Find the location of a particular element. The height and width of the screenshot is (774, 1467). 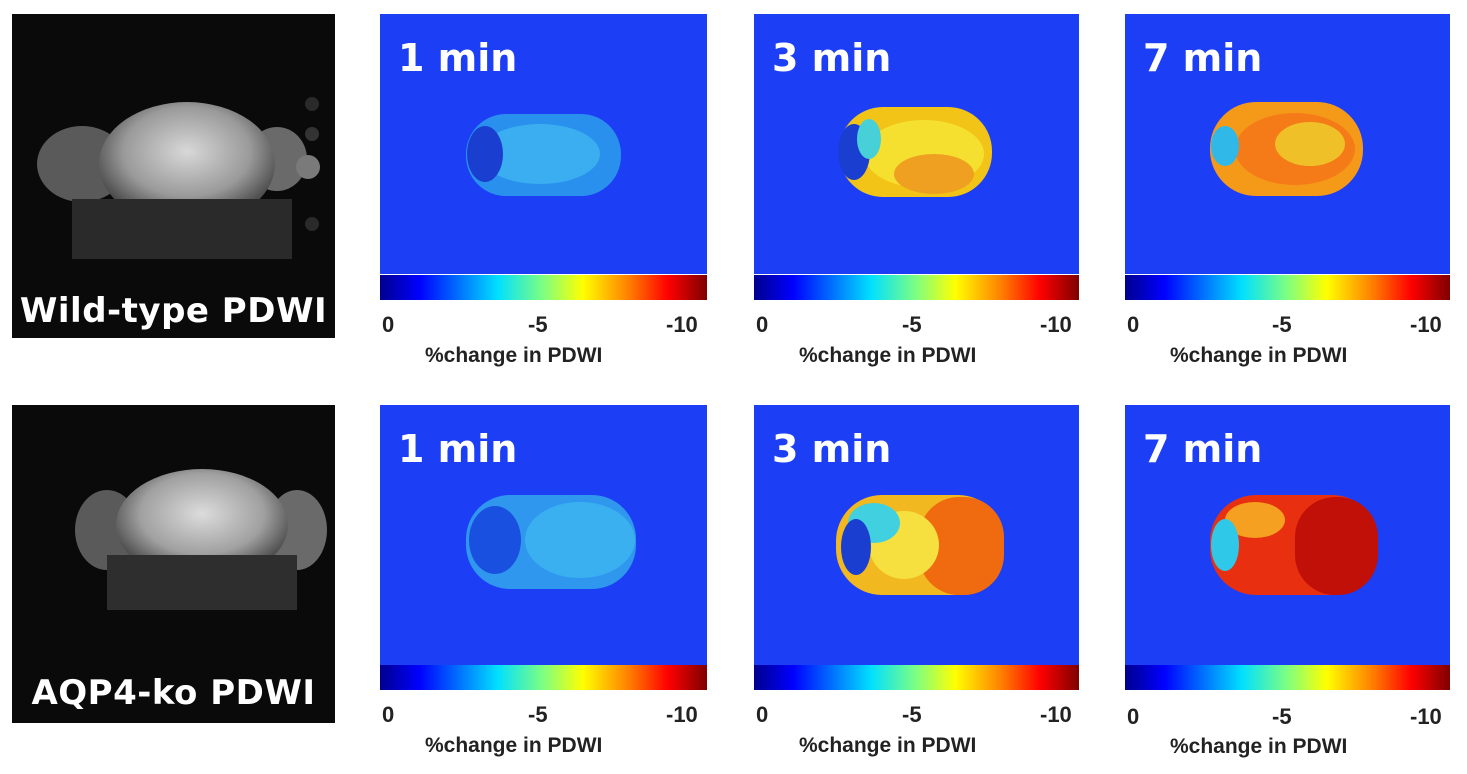

aqp4-ko-mri-image: AQP4-ko PDWI is located at coordinates (173, 564).